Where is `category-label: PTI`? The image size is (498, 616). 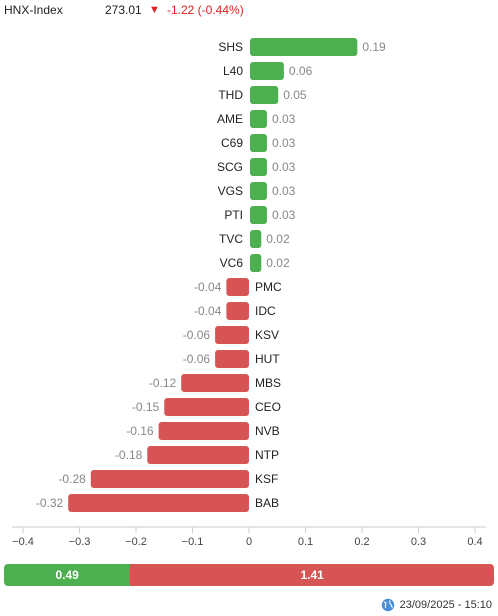 category-label: PTI is located at coordinates (233, 215).